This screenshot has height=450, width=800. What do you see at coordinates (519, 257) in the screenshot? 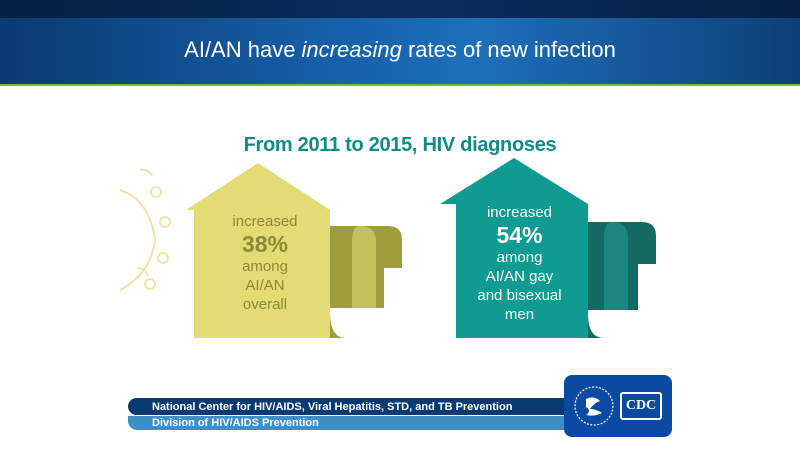
I see `right-line-1: among` at bounding box center [519, 257].